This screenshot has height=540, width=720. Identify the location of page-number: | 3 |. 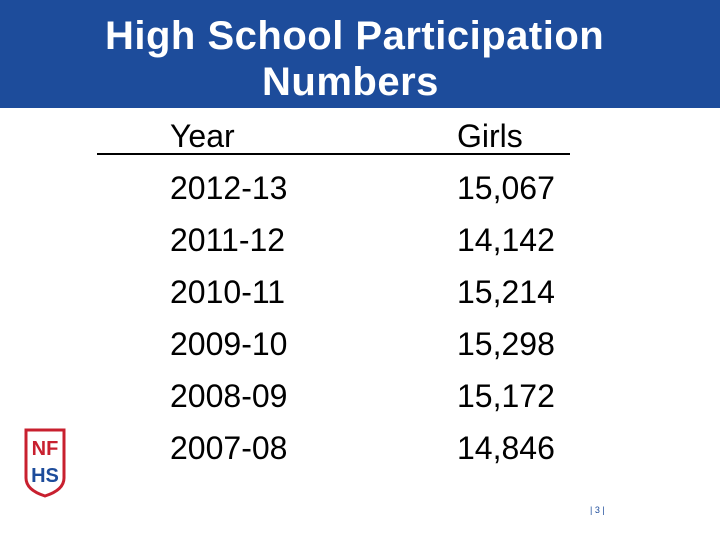
(597, 510).